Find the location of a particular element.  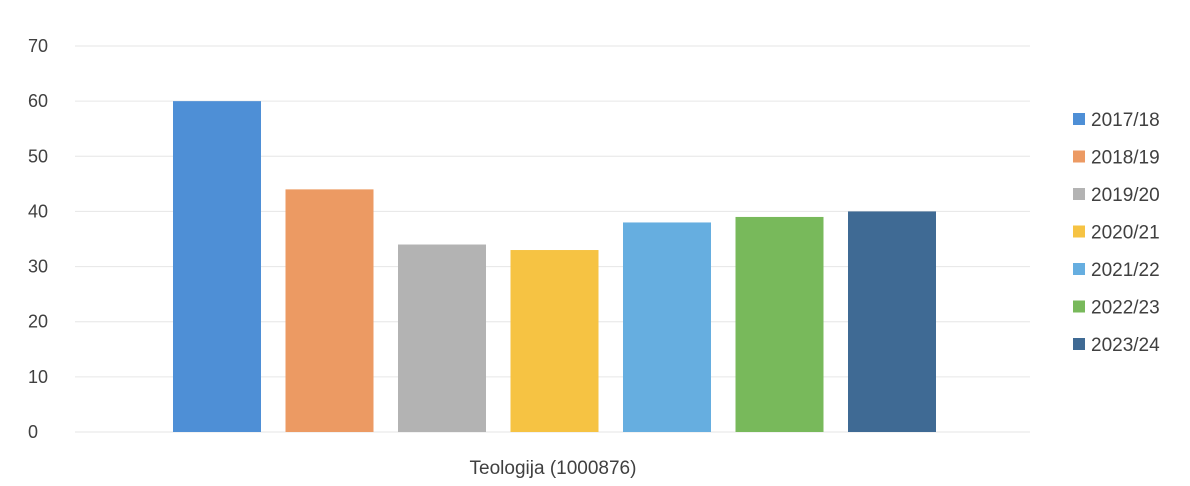

legend-label: 2022/23 is located at coordinates (1125, 308).